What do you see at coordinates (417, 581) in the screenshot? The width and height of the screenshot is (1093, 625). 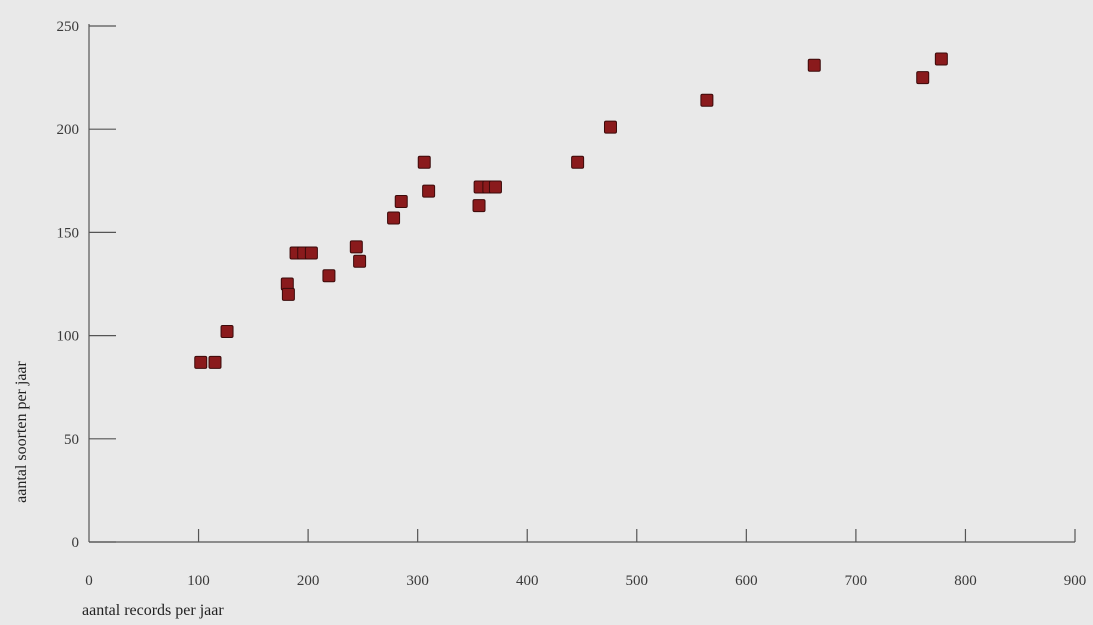 I see `x-tick-label: 300` at bounding box center [417, 581].